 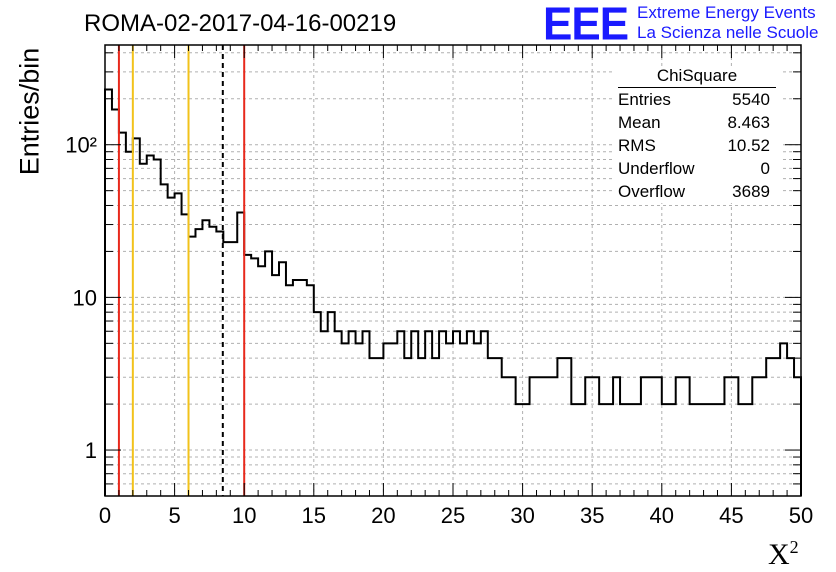 What do you see at coordinates (85, 297) in the screenshot?
I see `y-tick-label: 10` at bounding box center [85, 297].